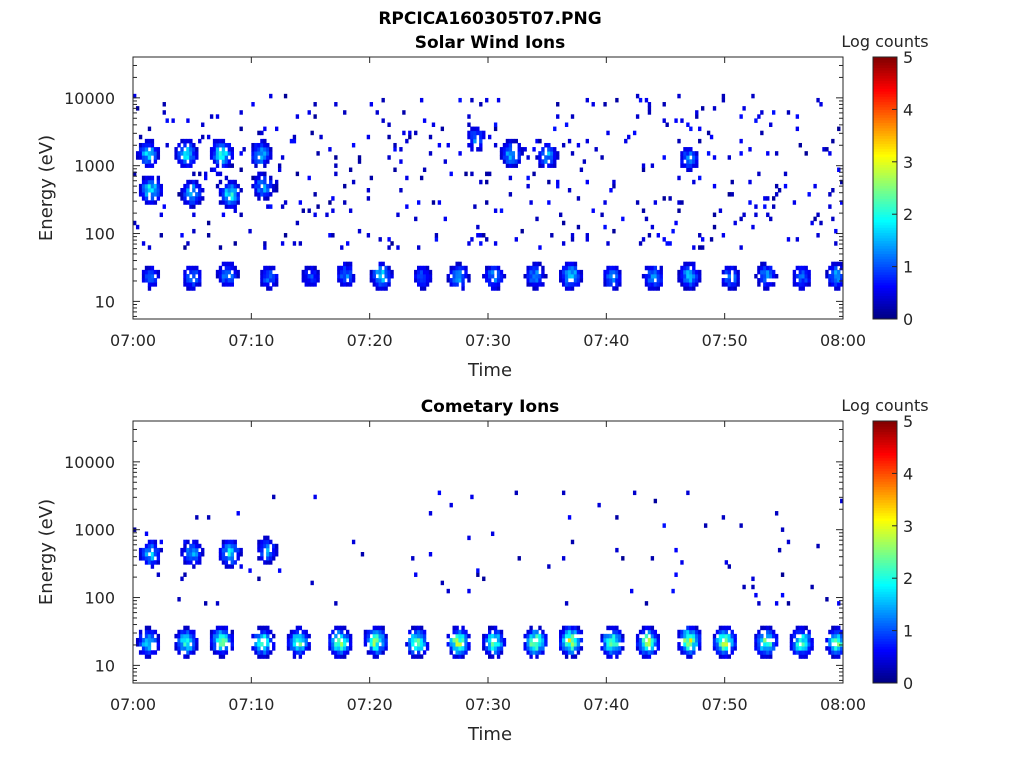 Image resolution: width=1024 pixels, height=768 pixels. Describe the element at coordinates (908, 162) in the screenshot. I see `colorbar-tick-label: 3` at that location.